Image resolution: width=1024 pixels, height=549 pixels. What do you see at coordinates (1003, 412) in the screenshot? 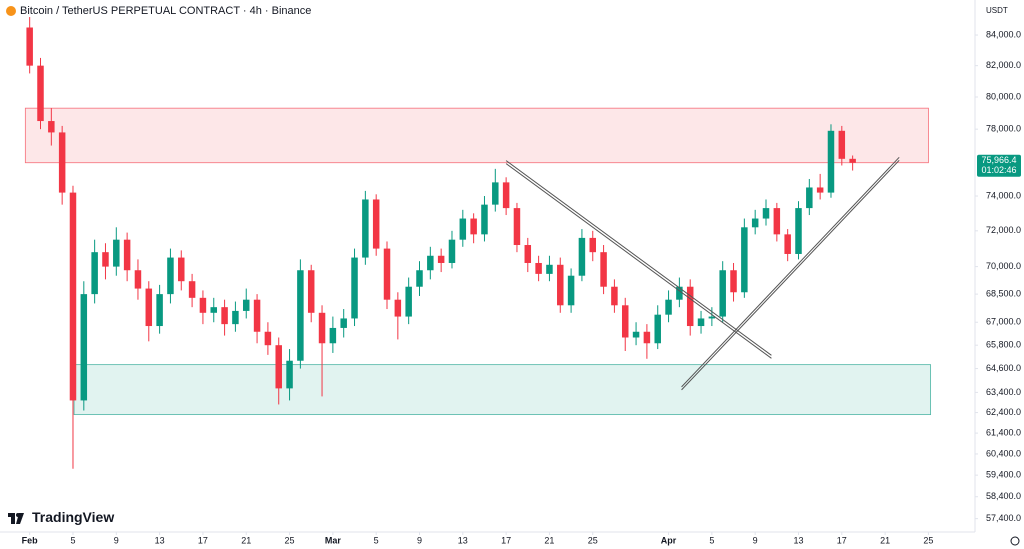
I see `y-tick-label: 62,400.0` at bounding box center [1003, 412].